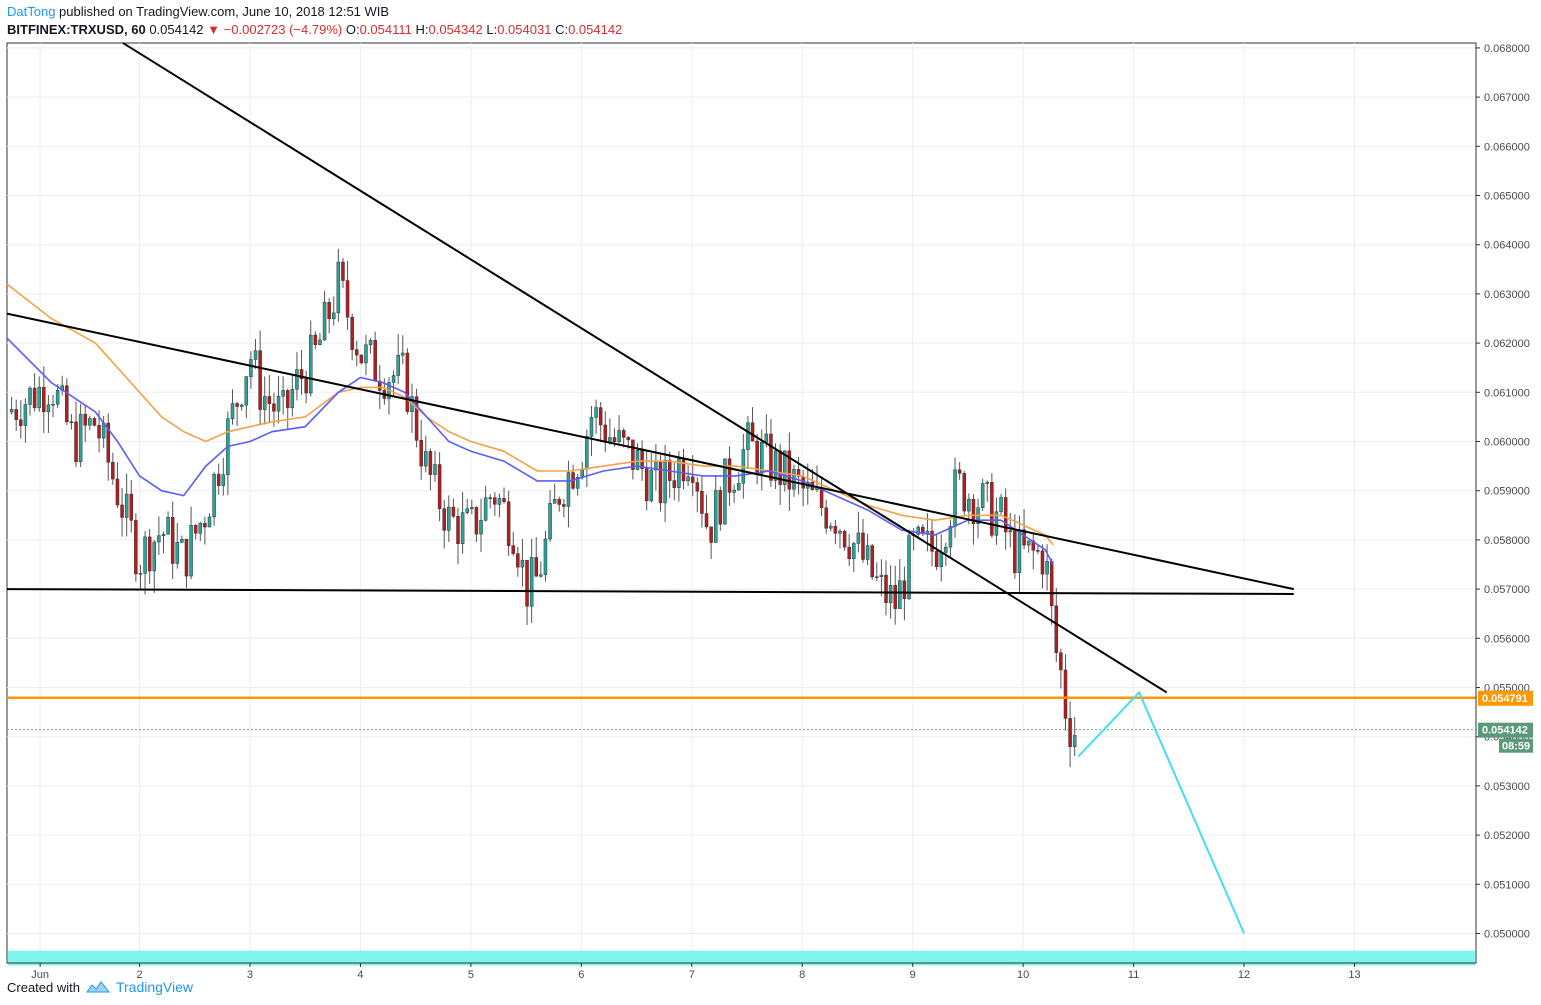 The image size is (1541, 1005). What do you see at coordinates (352, 29) in the screenshot?
I see `open-label: O:` at bounding box center [352, 29].